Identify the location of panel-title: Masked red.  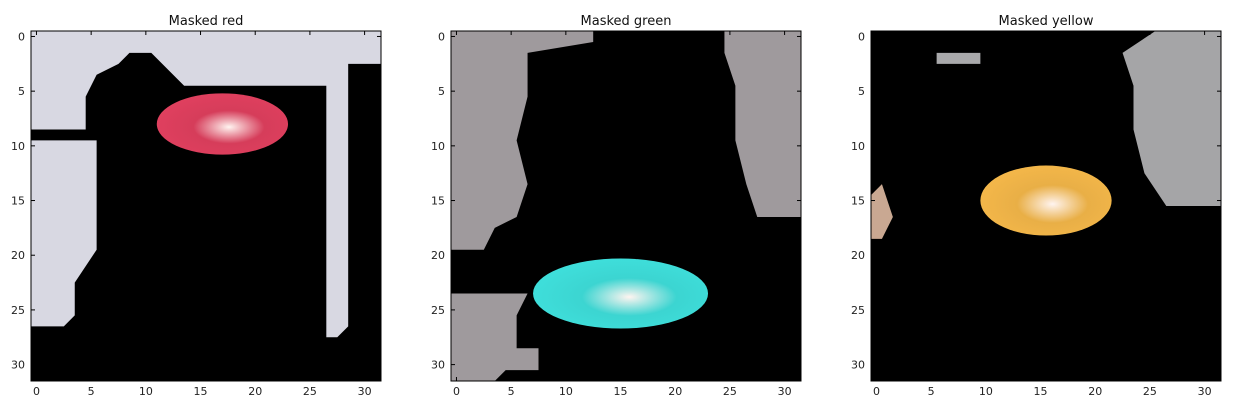
(206, 21).